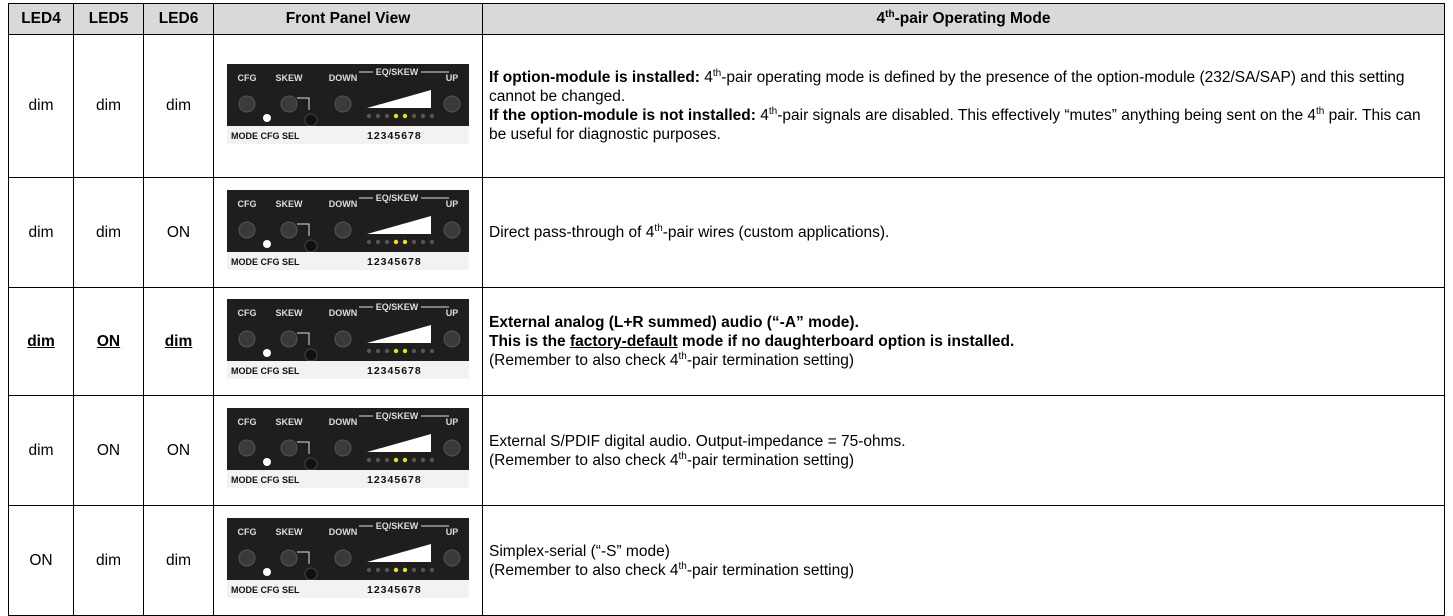 This screenshot has height=616, width=1453. Describe the element at coordinates (623, 341) in the screenshot. I see `text-run: factory-default` at that location.